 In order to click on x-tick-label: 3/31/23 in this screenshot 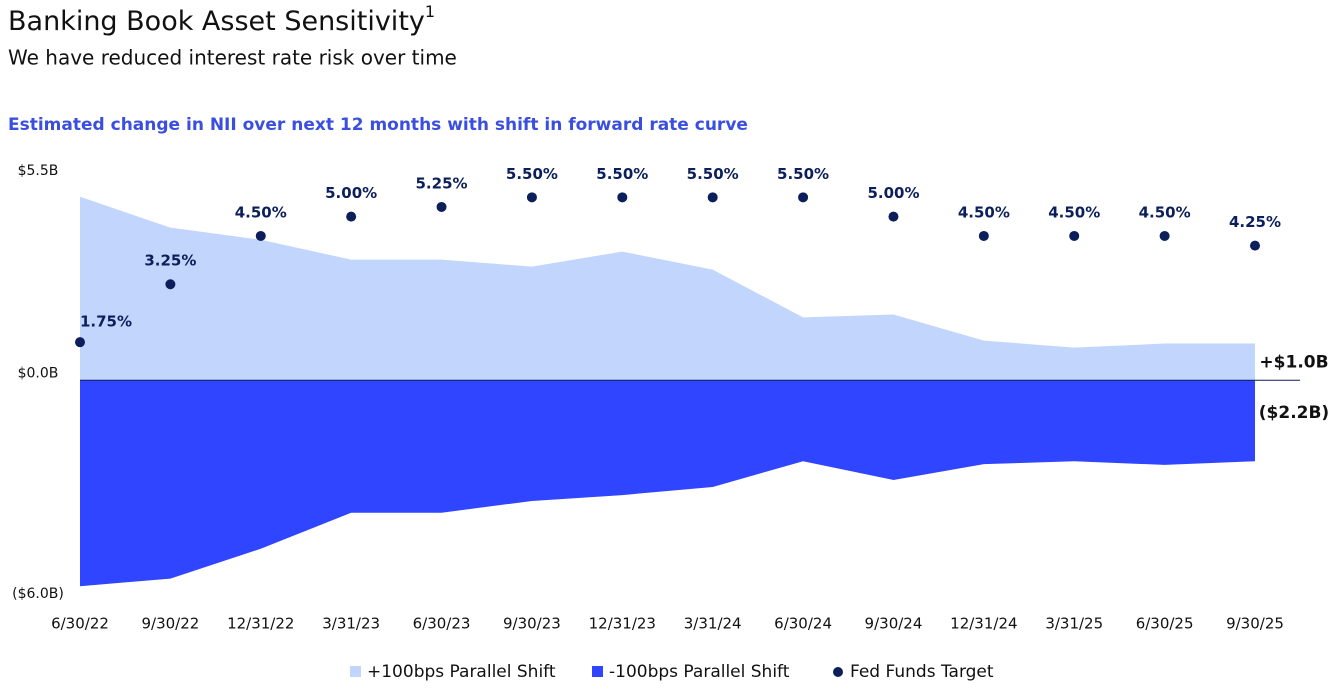, I will do `click(351, 624)`.